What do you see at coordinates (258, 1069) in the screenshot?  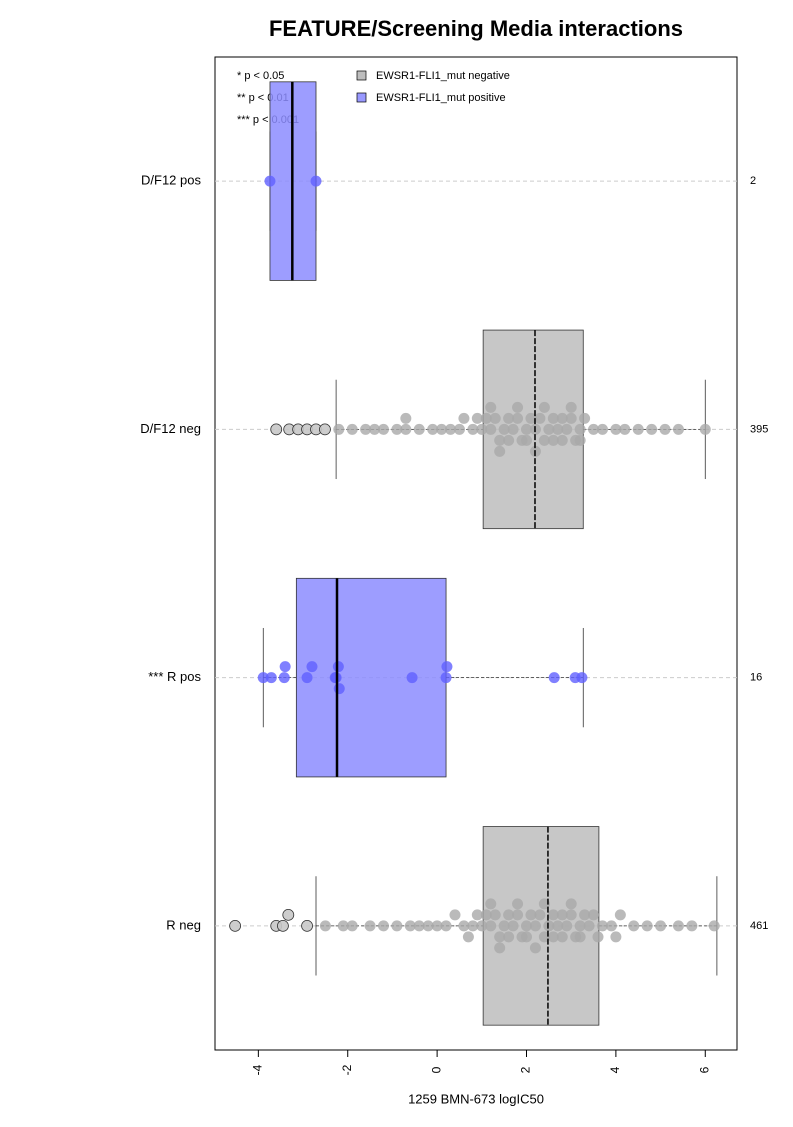 I see `x-tick-label: -4` at bounding box center [258, 1069].